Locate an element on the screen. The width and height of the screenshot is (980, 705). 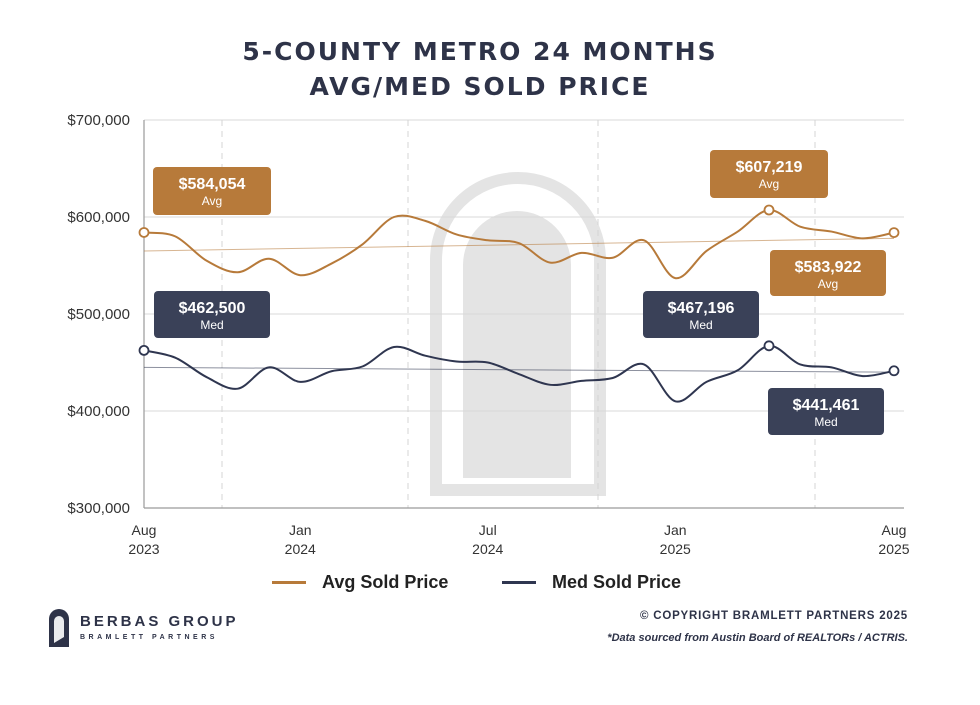
watermark-arch-icon is located at coordinates (518, 334).